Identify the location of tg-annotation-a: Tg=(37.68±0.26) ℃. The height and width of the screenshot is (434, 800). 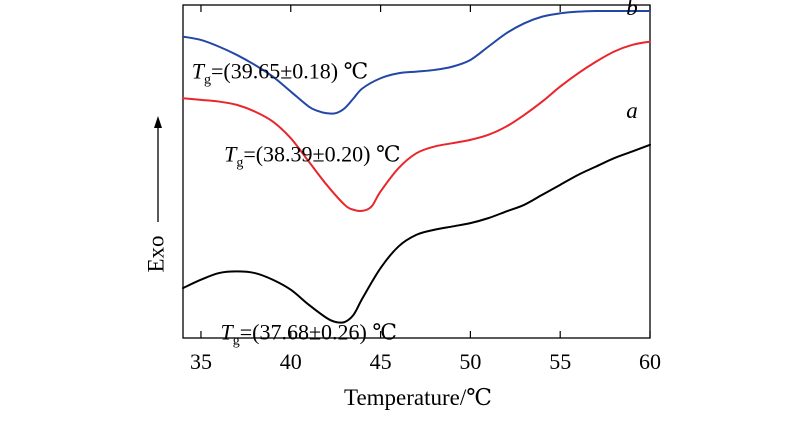
(308, 334).